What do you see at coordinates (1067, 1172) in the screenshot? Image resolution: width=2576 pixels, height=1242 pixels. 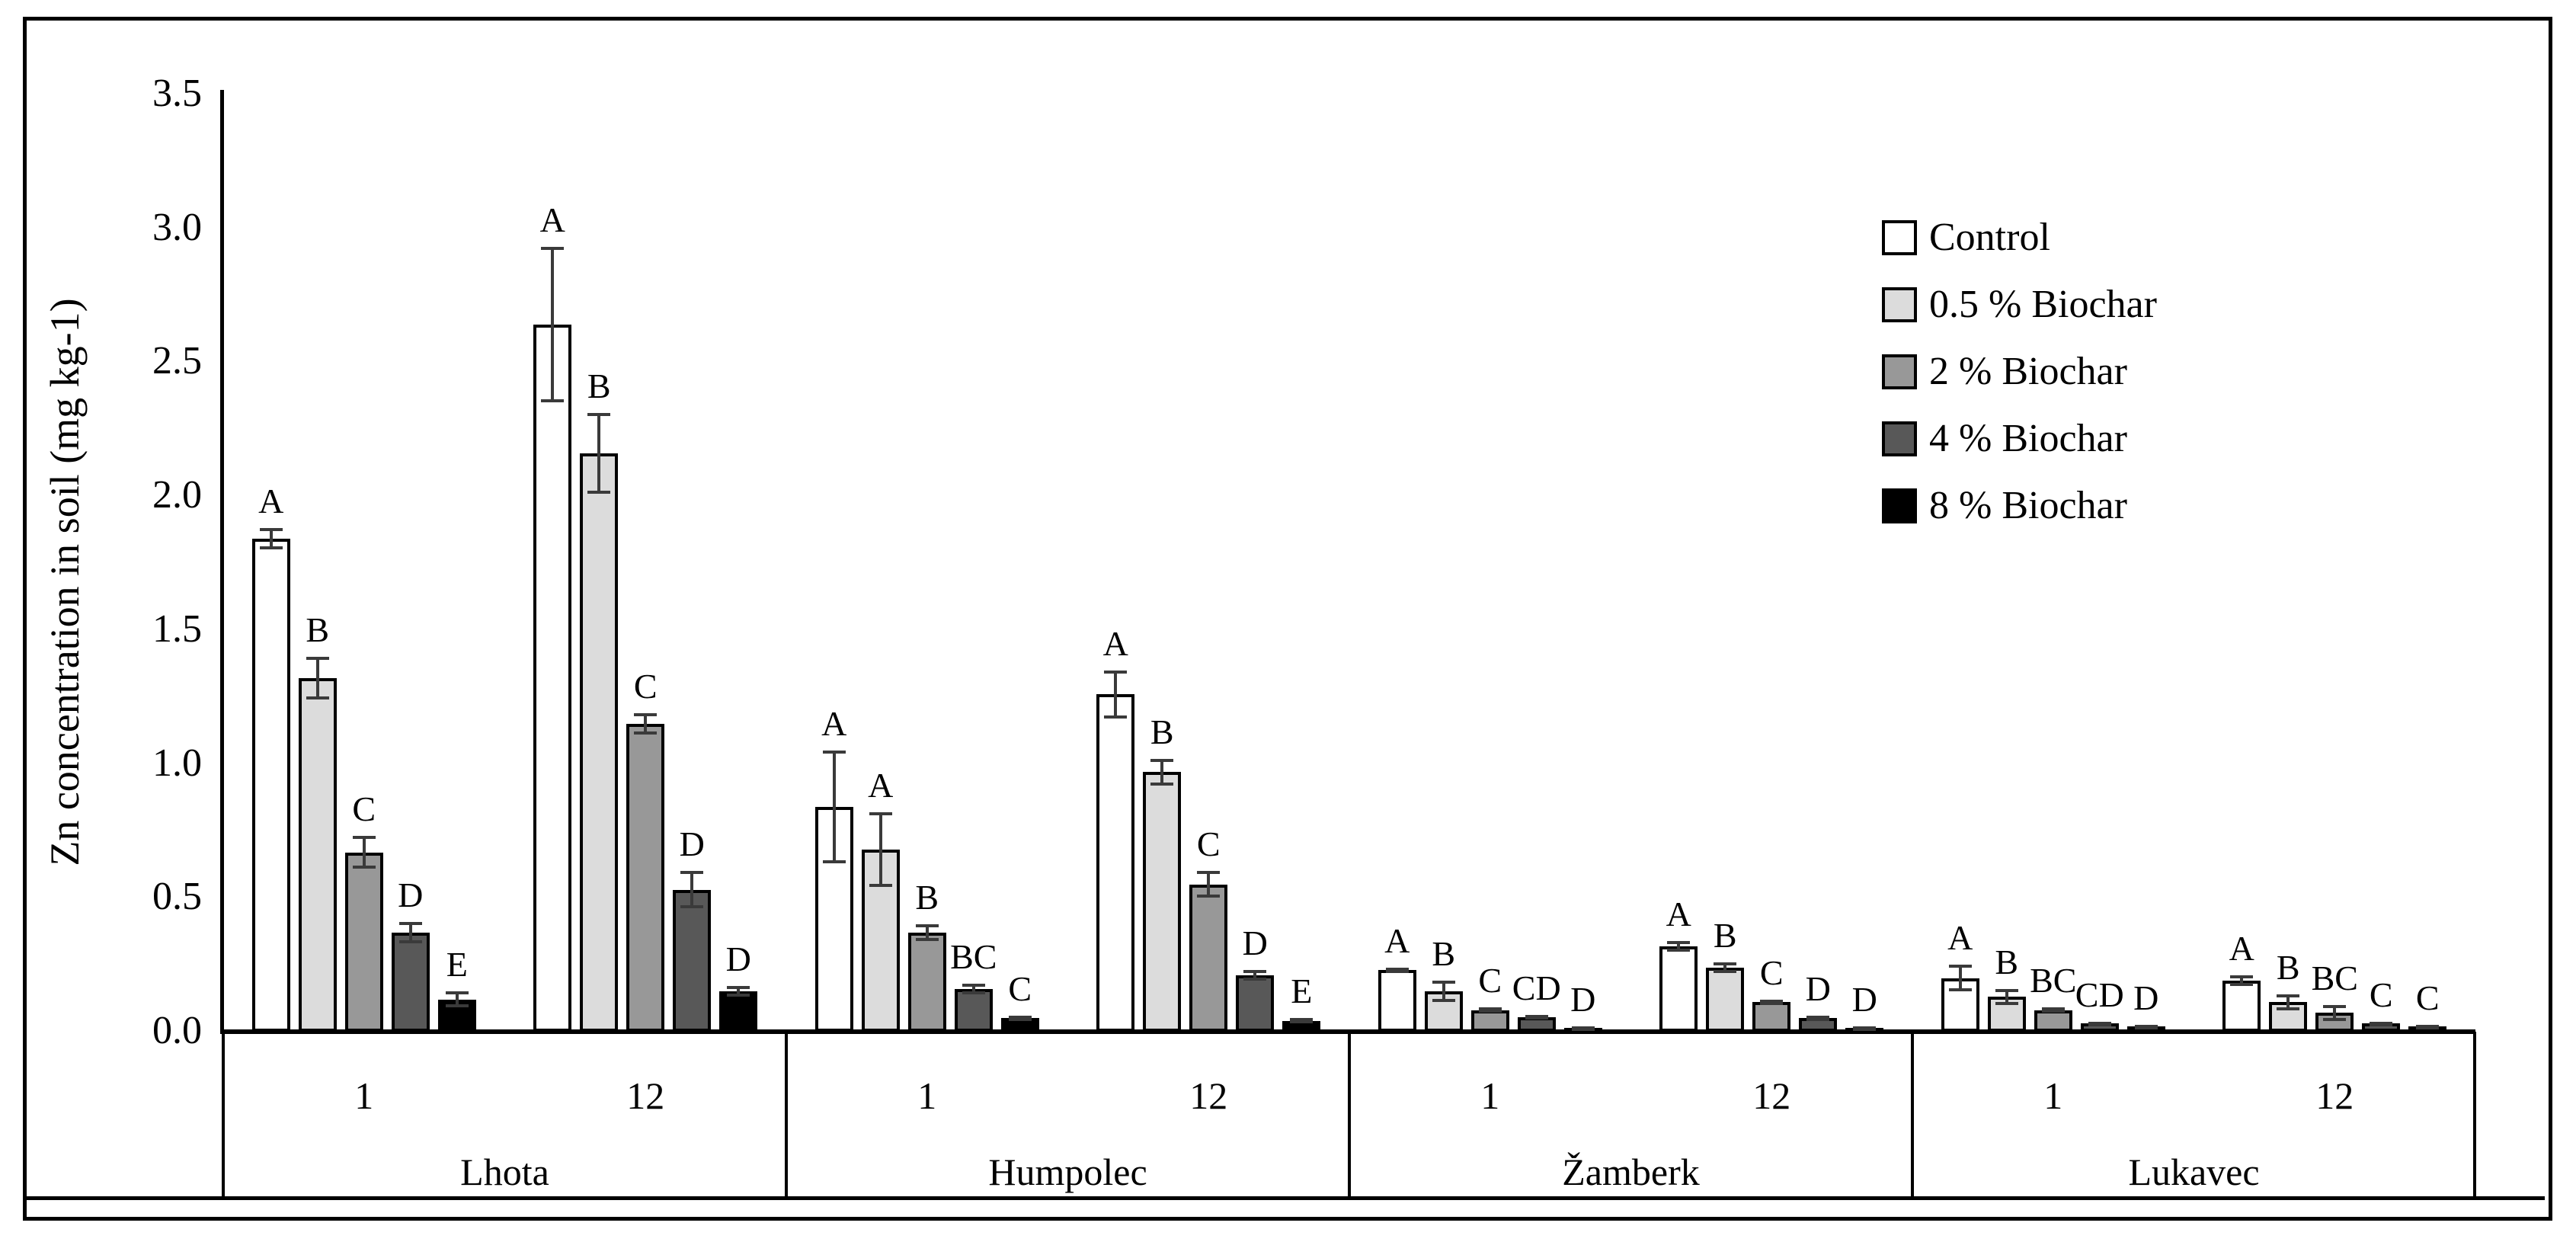 I see `group-label: Humpolec` at bounding box center [1067, 1172].